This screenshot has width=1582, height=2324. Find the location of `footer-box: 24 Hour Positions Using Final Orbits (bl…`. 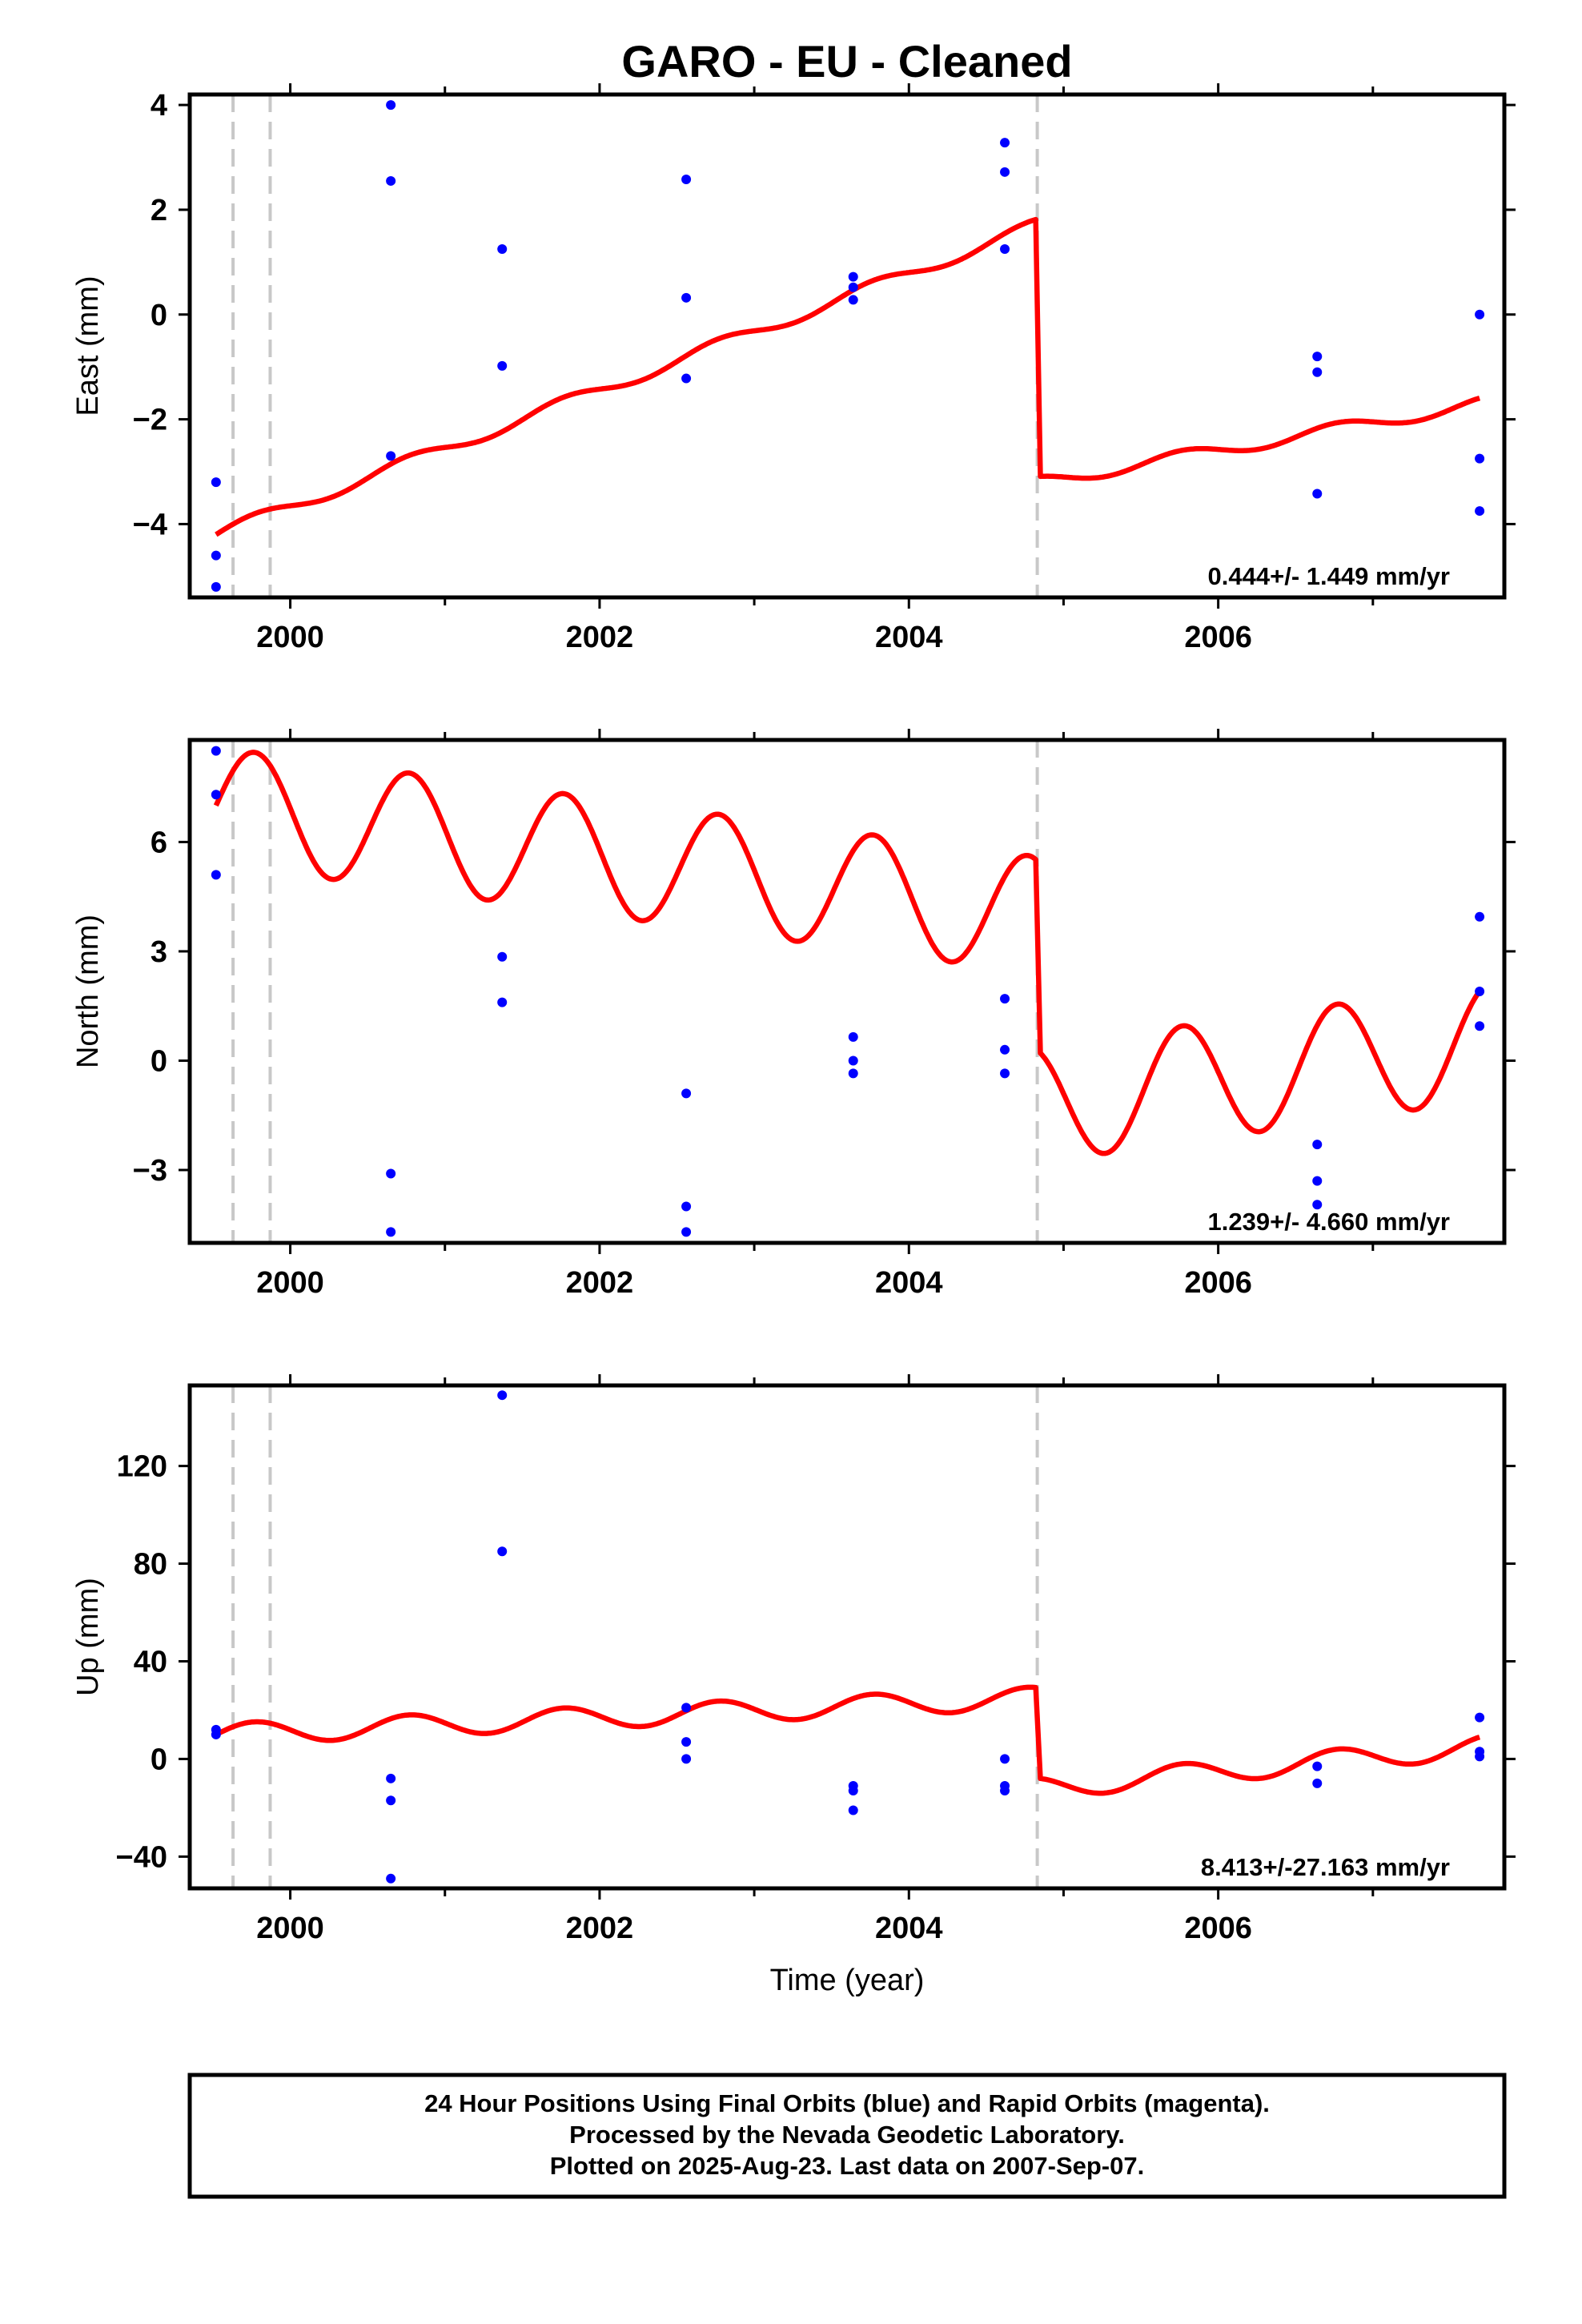

footer-box: 24 Hour Positions Using Final Orbits (bl… is located at coordinates (847, 2136).